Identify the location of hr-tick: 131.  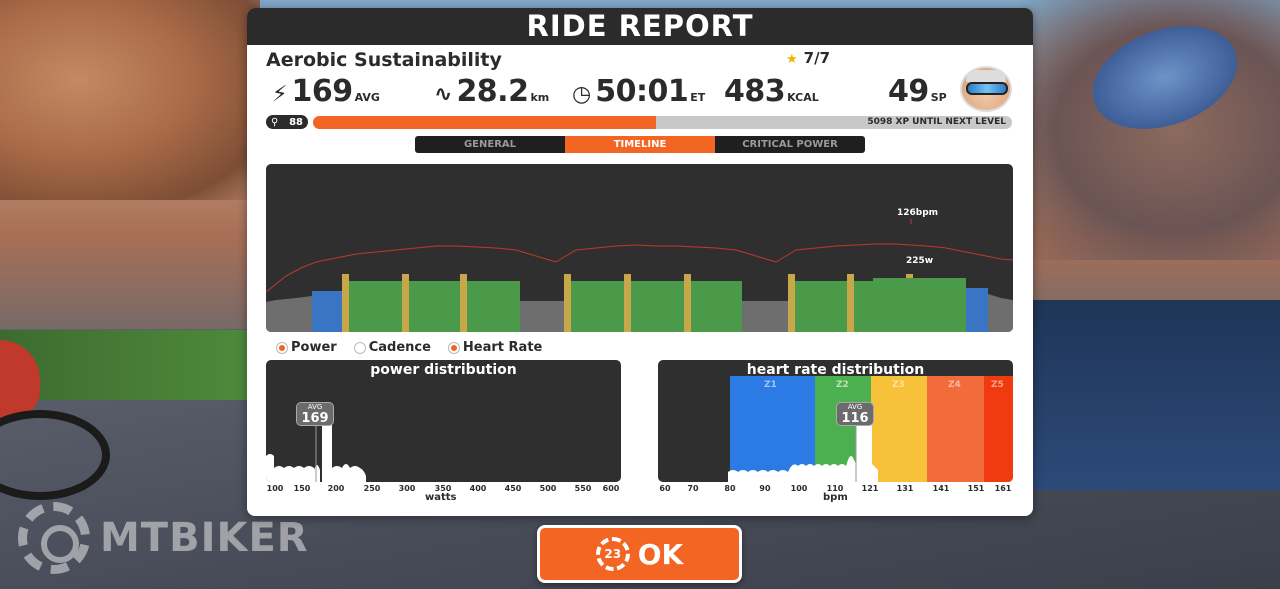
(905, 488).